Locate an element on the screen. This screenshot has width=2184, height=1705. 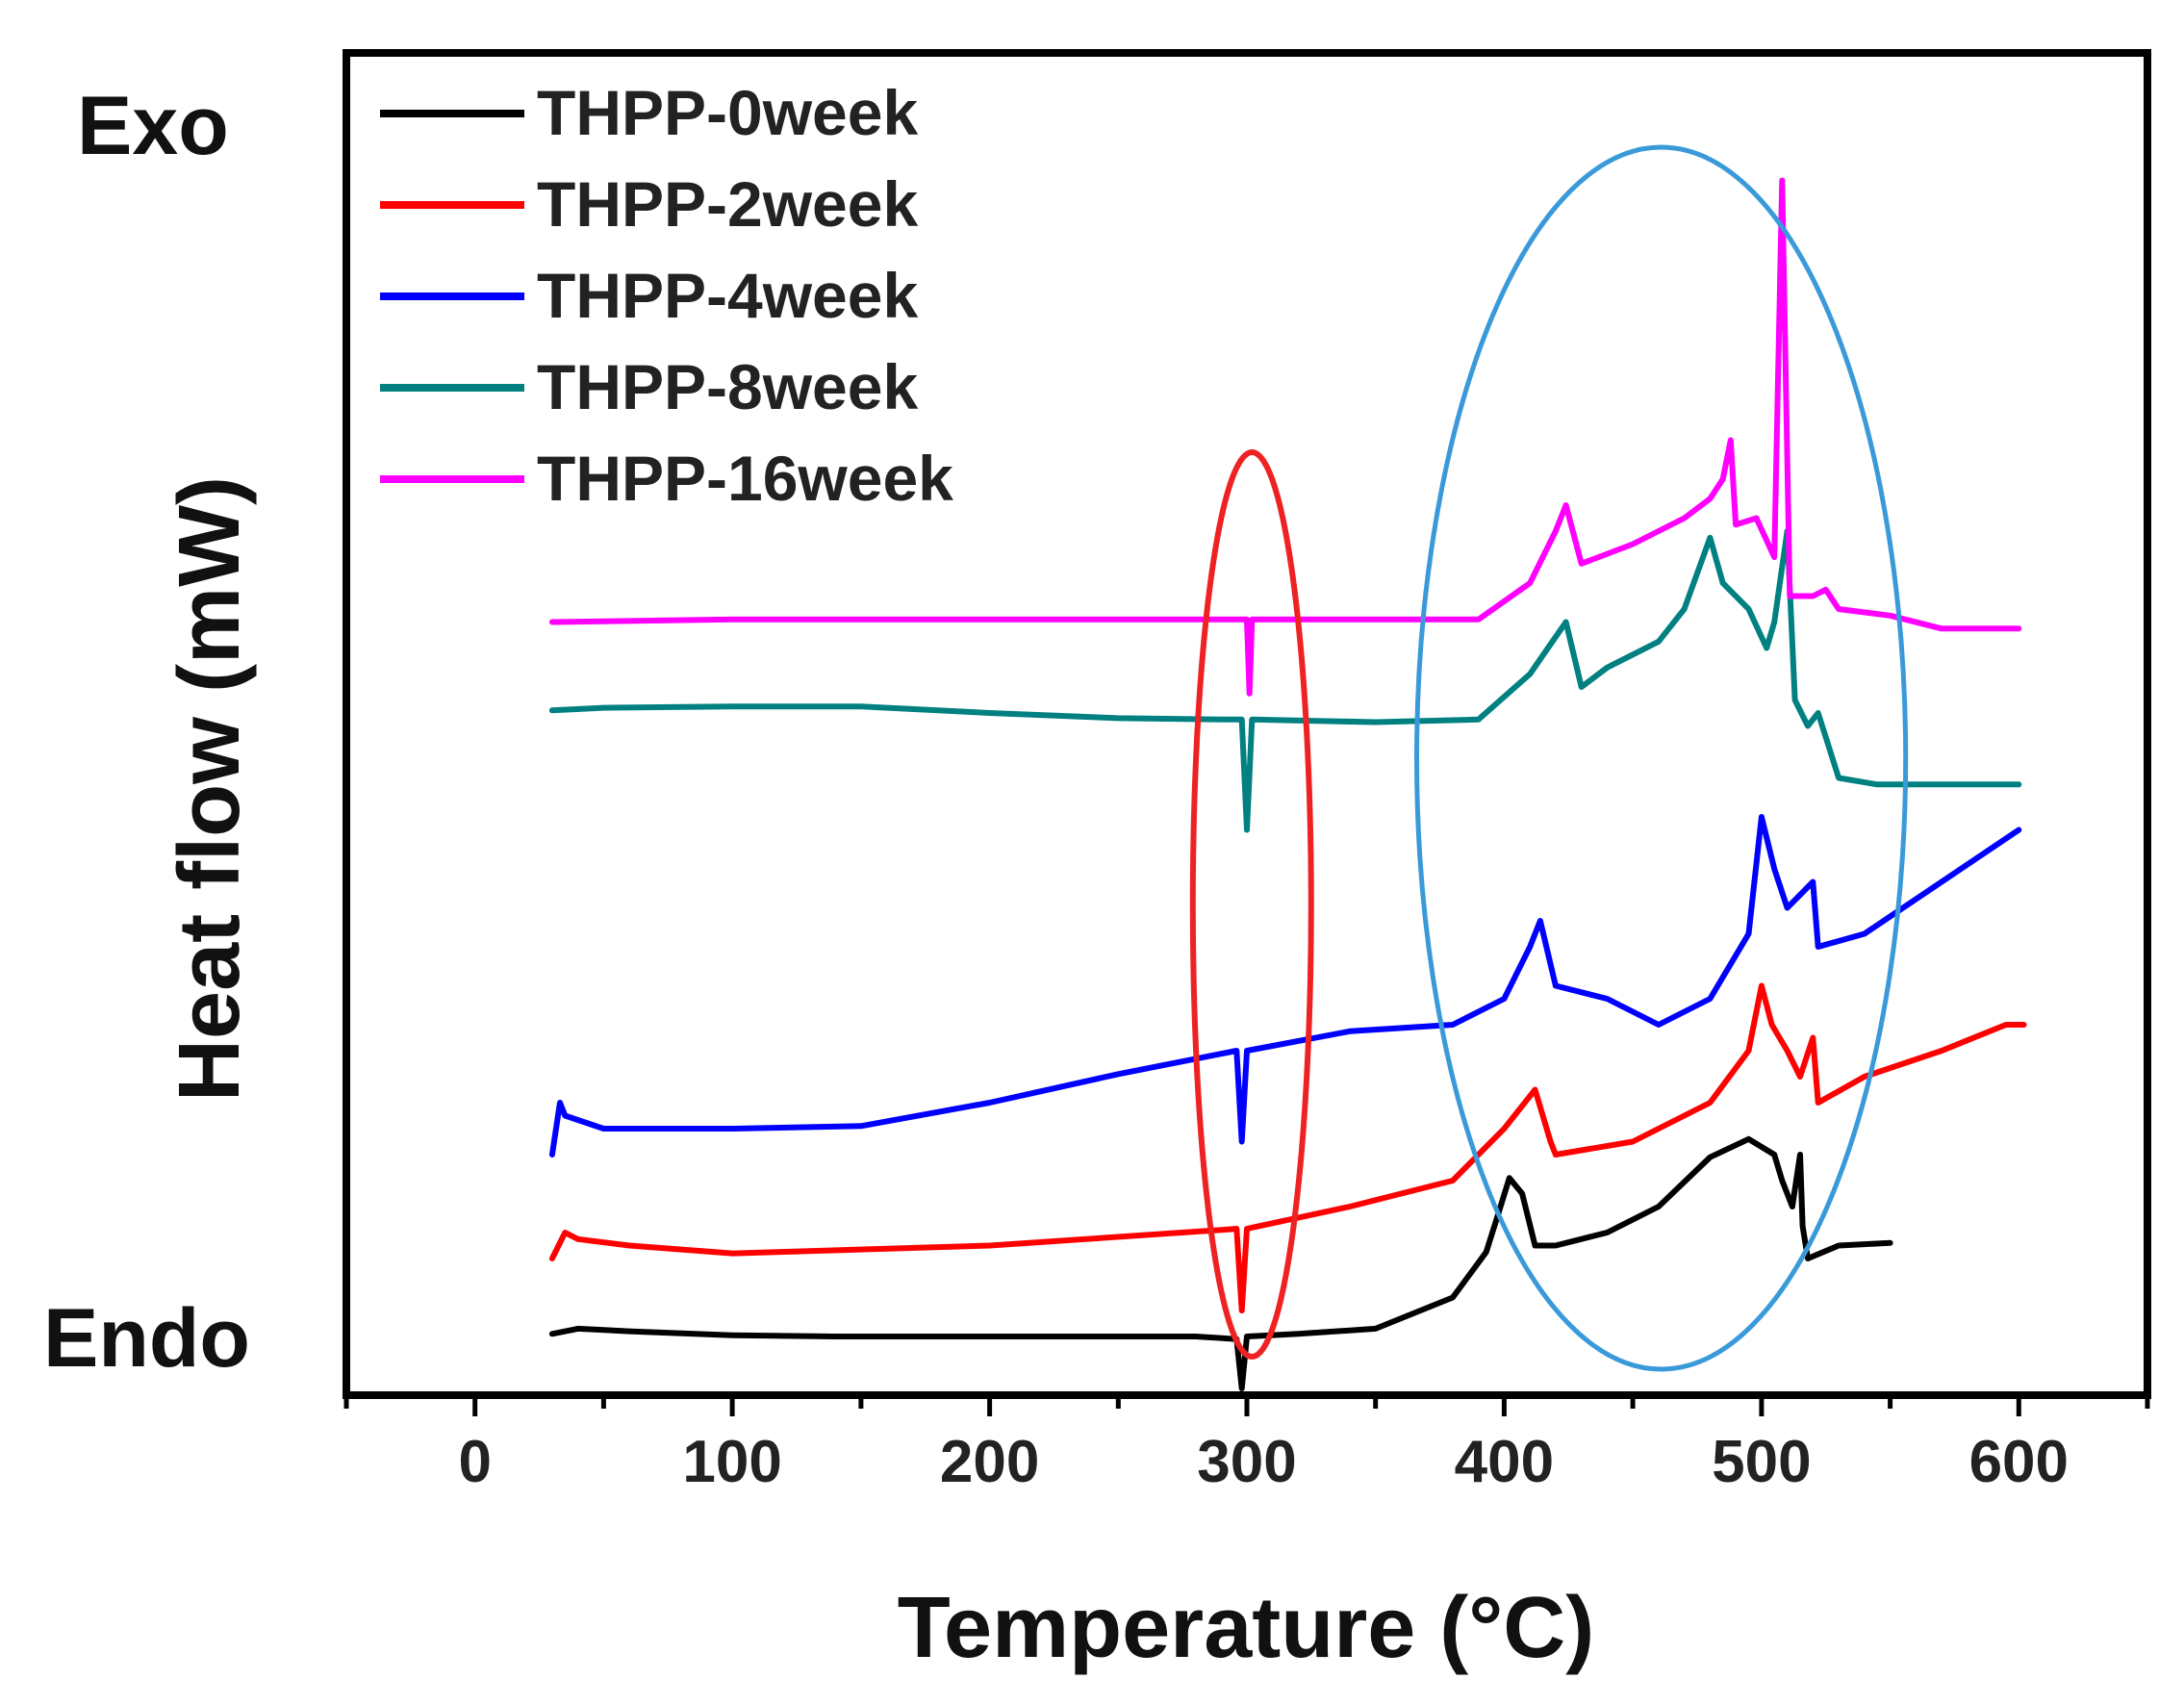
endo-annotation: Endo is located at coordinates (146, 1338).